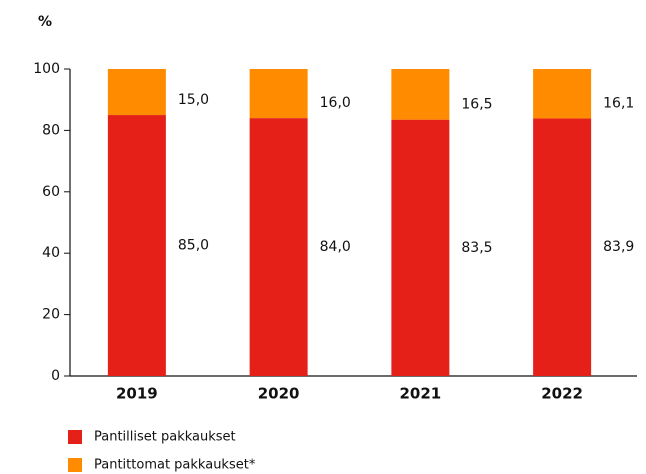 This screenshot has width=646, height=474. I want to click on data-label: 16,1, so click(618, 103).